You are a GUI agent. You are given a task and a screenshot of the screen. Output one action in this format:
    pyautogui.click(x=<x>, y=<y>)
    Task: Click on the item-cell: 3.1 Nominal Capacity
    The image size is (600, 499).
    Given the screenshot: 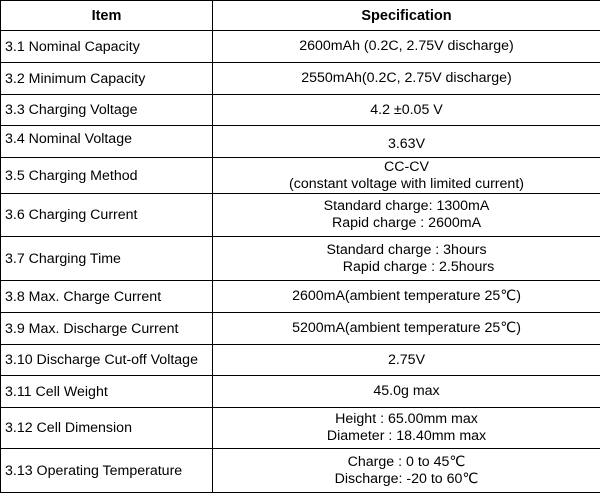 What is the action you would take?
    pyautogui.click(x=106, y=46)
    